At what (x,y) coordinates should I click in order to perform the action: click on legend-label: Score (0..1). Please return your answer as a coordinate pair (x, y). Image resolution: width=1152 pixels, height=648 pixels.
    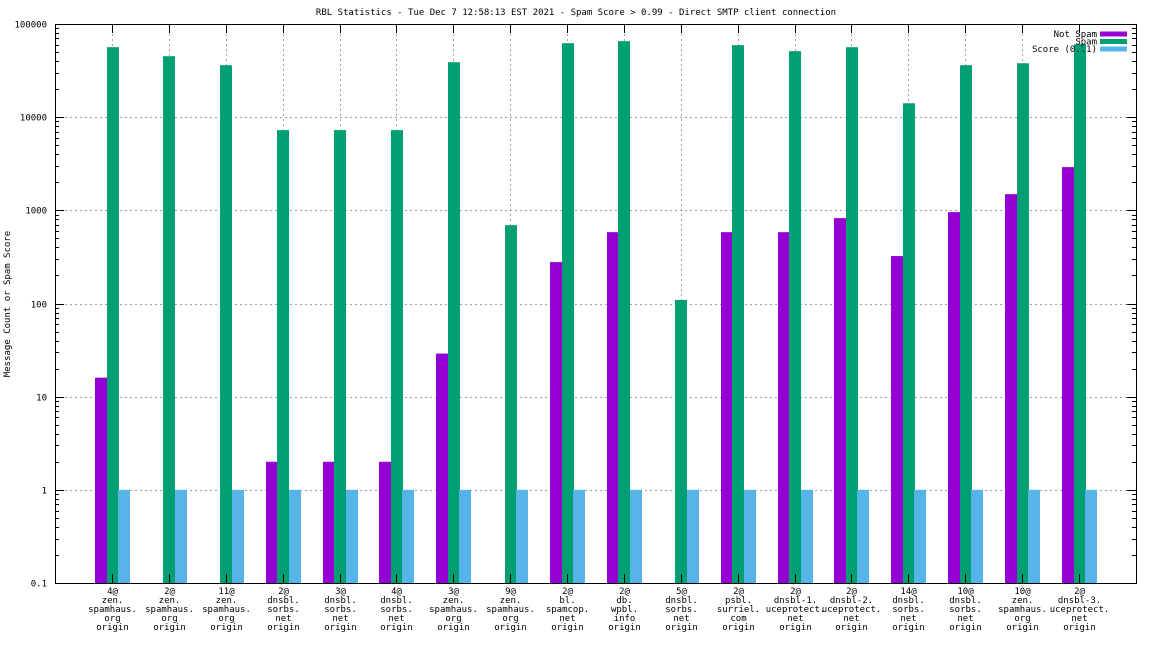
    Looking at the image, I should click on (1064, 50).